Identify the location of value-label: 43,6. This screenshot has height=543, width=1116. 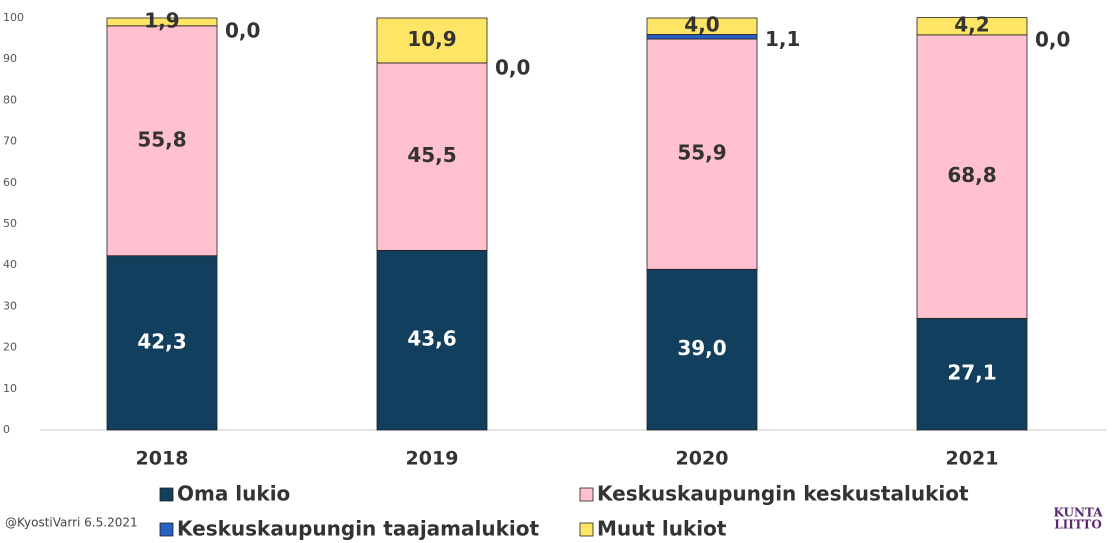
(431, 339).